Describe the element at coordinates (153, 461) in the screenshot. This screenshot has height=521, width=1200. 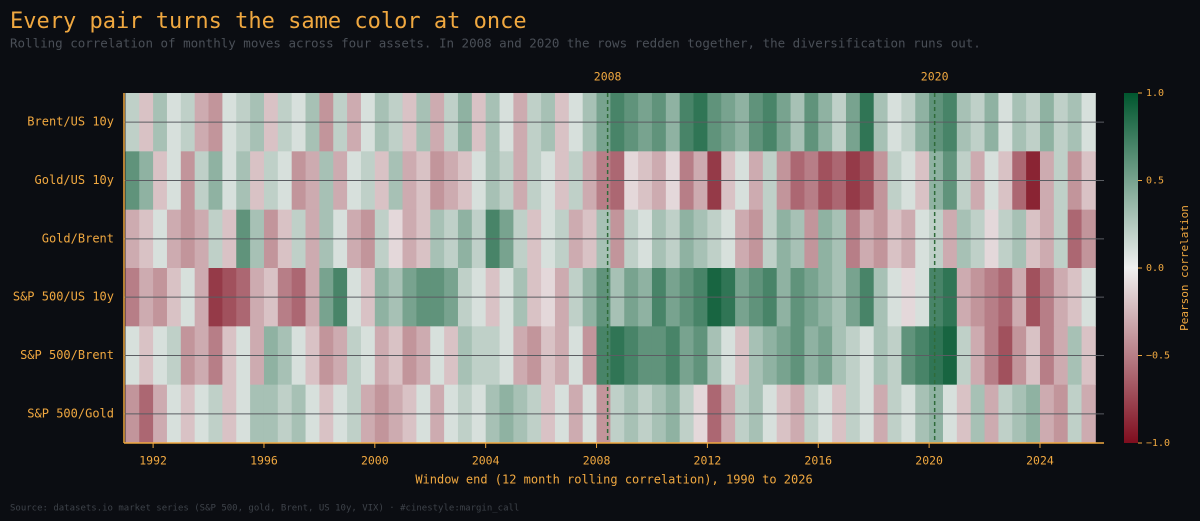
I see `x-tick-label: 1992` at that location.